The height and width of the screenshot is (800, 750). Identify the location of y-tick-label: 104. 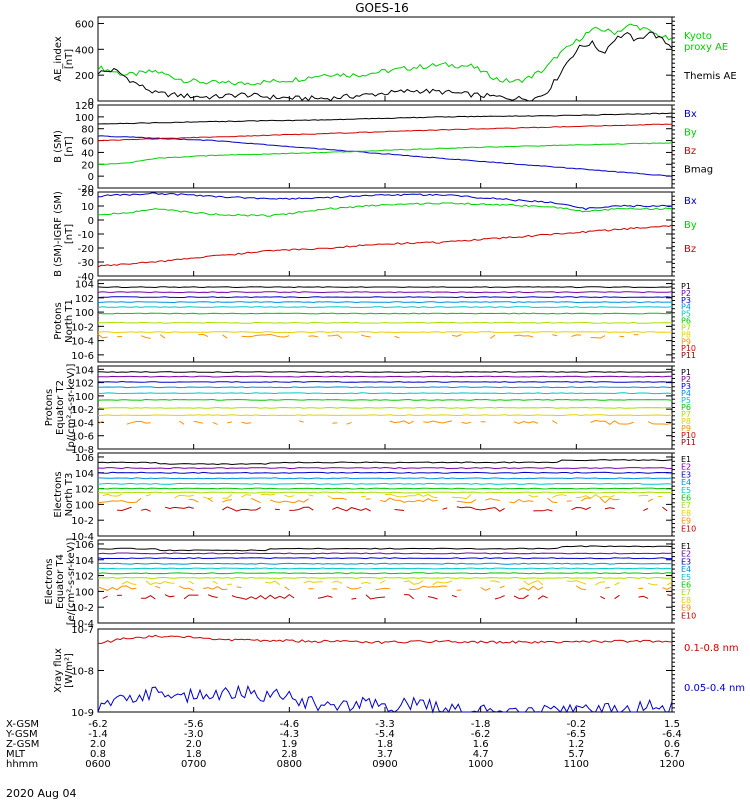
(84, 370).